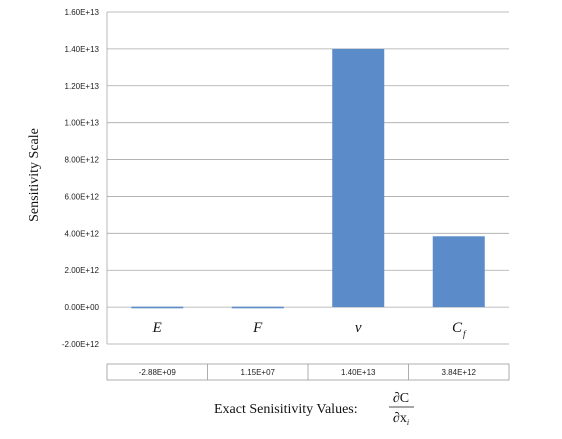 Image resolution: width=562 pixels, height=439 pixels. I want to click on value-table-cell: 3.84E+12, so click(459, 372).